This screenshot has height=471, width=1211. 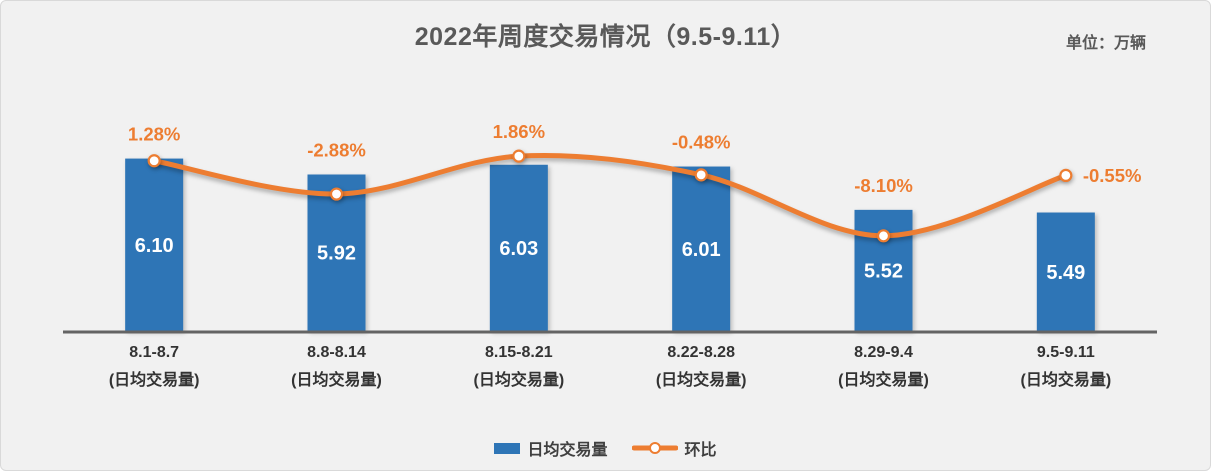 What do you see at coordinates (654, 448) in the screenshot?
I see `line-marker-swatch-icon` at bounding box center [654, 448].